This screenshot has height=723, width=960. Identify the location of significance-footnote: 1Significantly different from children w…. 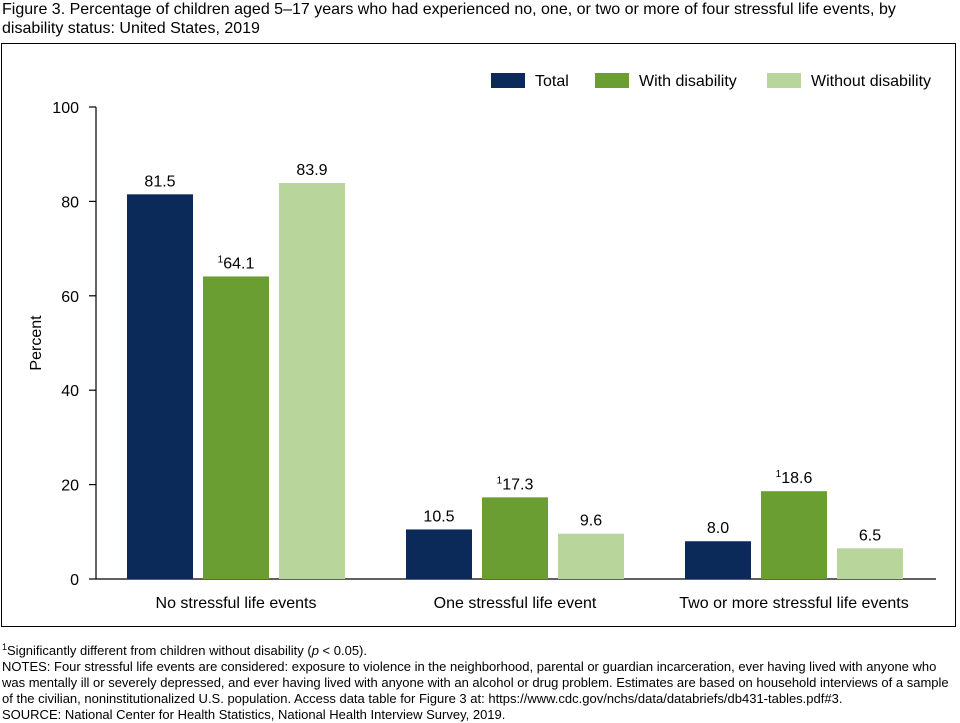
(480, 651).